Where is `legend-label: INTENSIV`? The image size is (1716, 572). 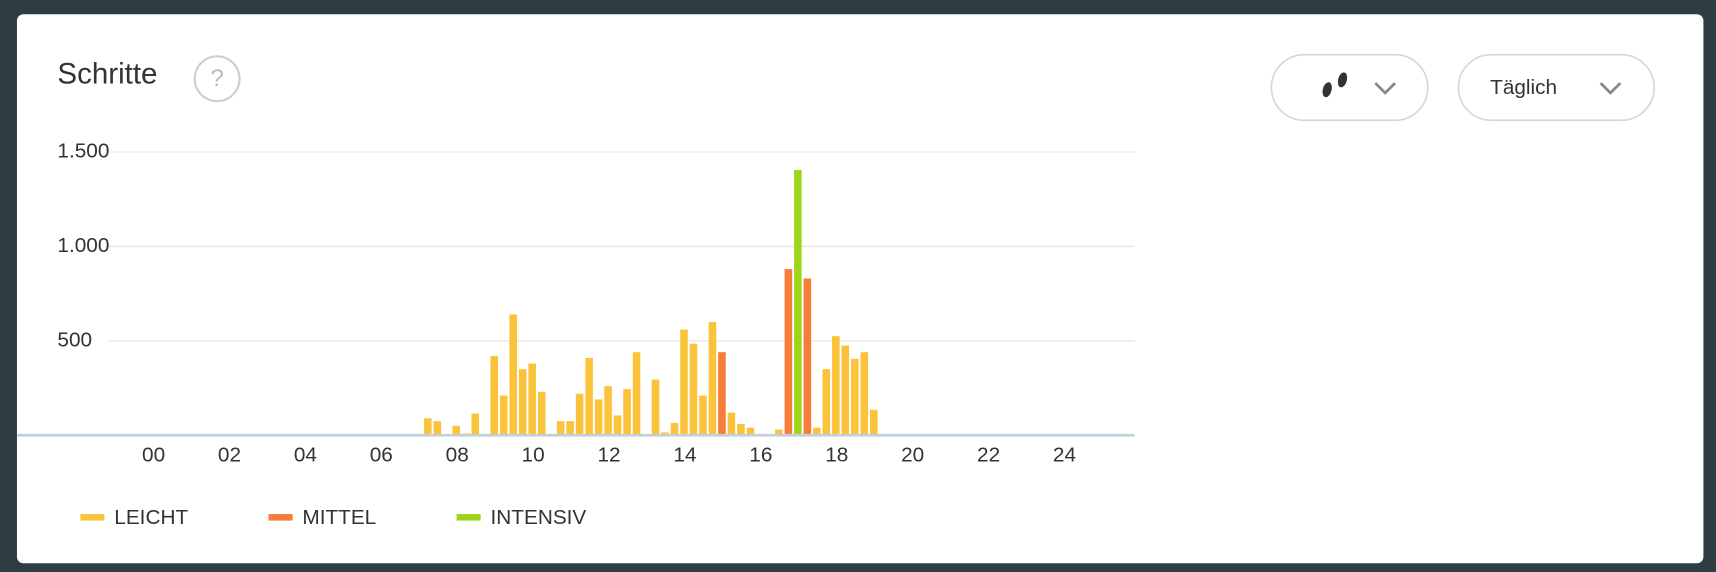
legend-label: INTENSIV is located at coordinates (539, 517).